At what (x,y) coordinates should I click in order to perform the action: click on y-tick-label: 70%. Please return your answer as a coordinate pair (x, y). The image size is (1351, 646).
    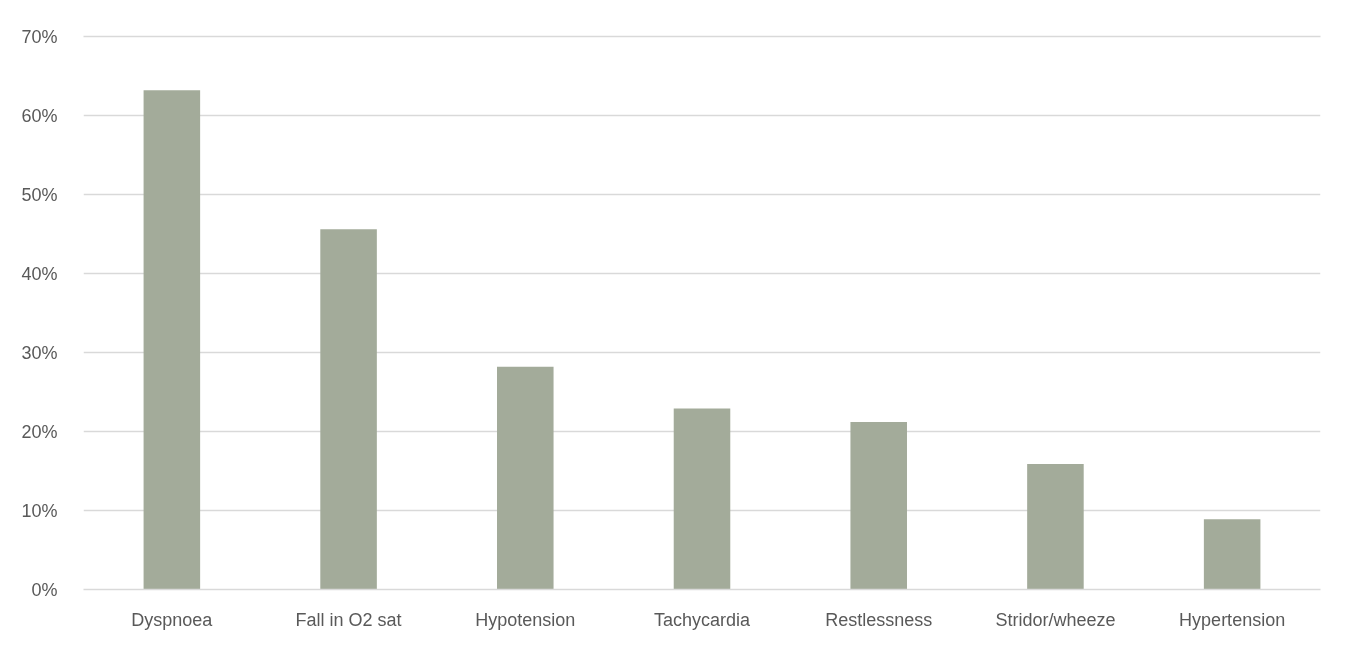
    Looking at the image, I should click on (39, 36).